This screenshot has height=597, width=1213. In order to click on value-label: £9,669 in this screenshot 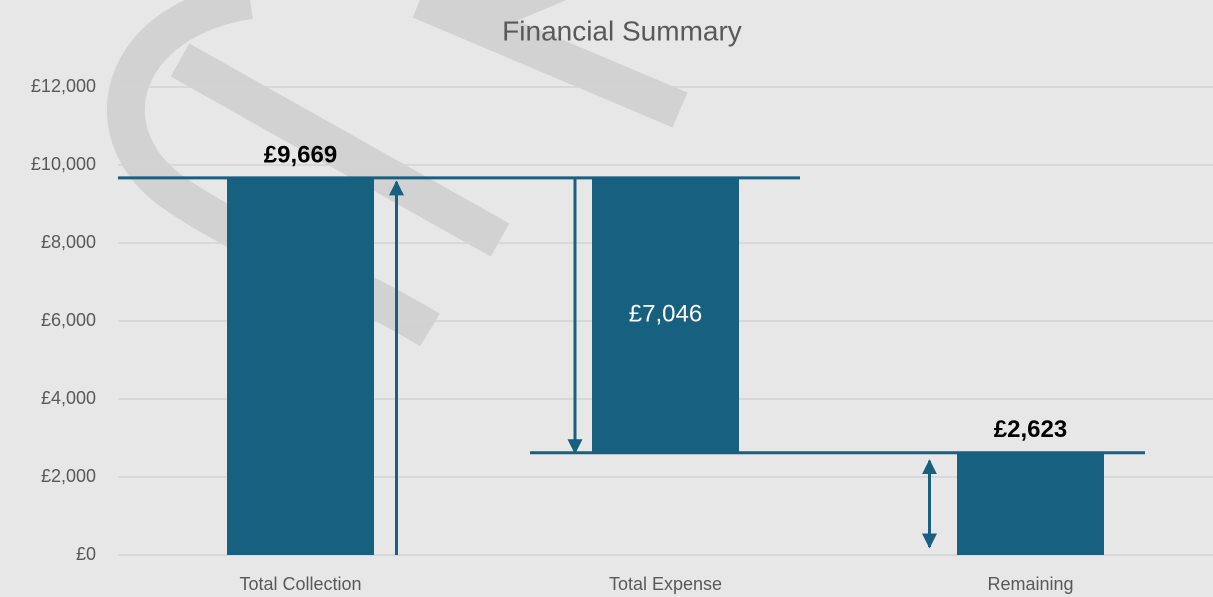, I will do `click(300, 154)`.